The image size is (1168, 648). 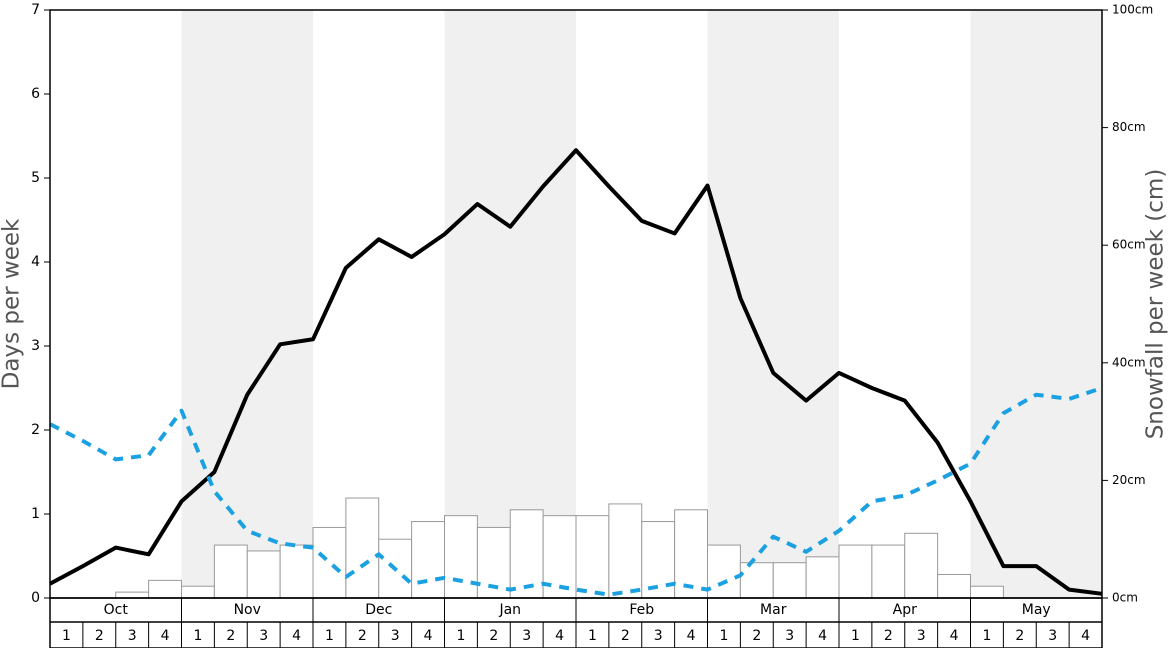 I want to click on y-tick-label: 4, so click(x=35, y=262).